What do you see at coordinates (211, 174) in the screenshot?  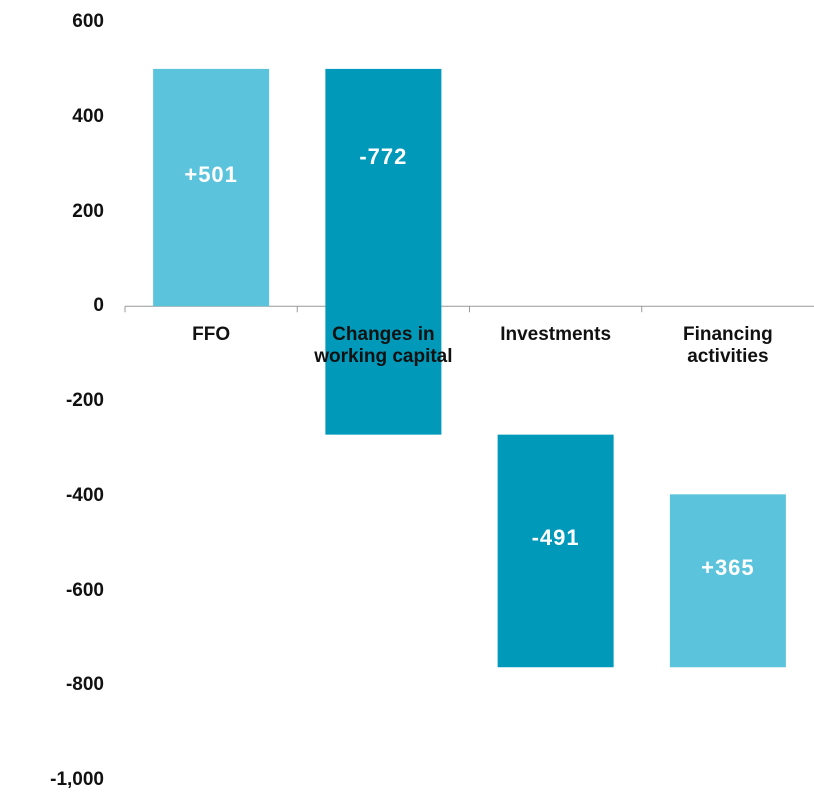 I see `value-label: +501` at bounding box center [211, 174].